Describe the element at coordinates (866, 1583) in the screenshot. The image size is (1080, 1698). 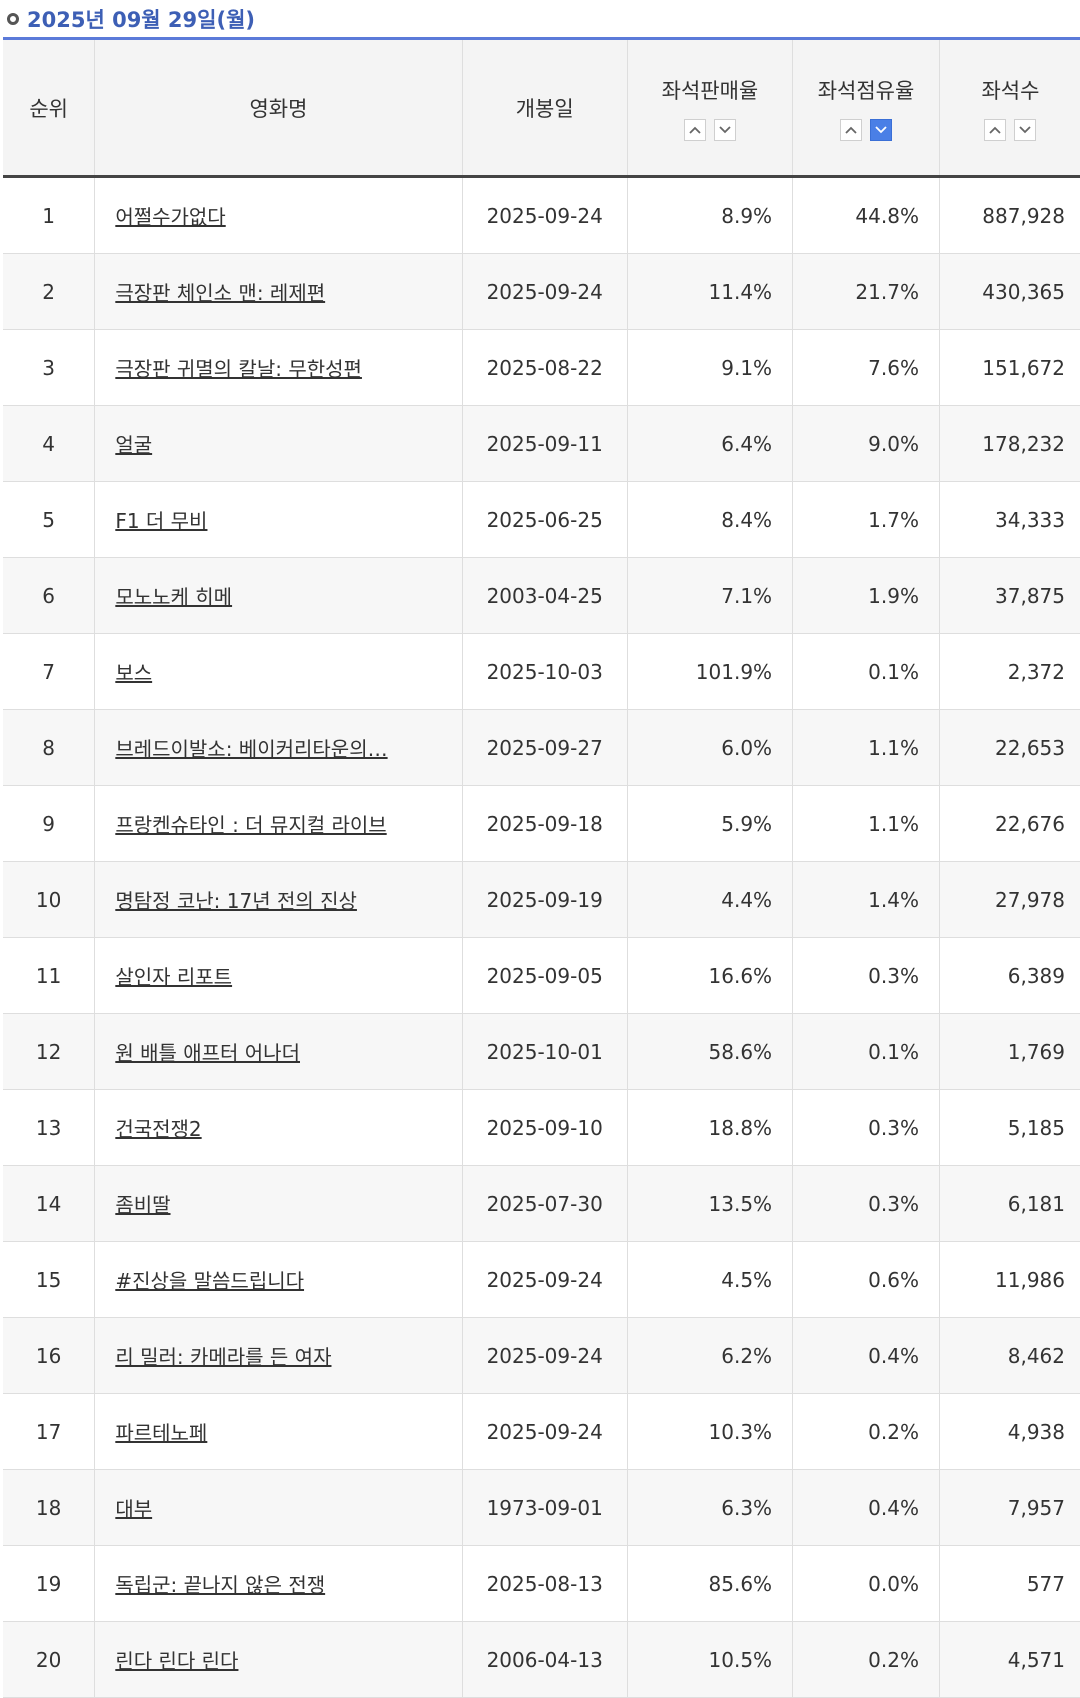
I see `seat-share-cell: 0.0%` at that location.